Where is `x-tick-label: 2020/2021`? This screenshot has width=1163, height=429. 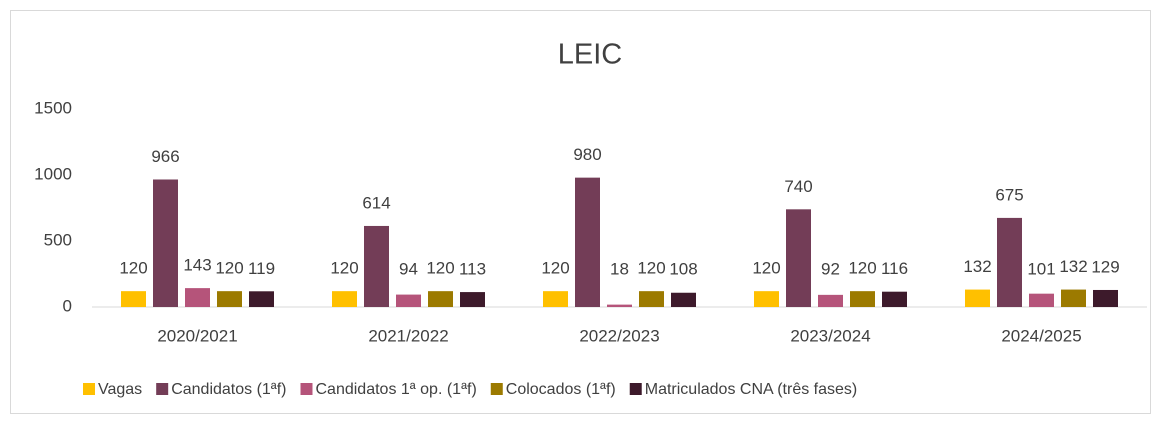
x-tick-label: 2020/2021 is located at coordinates (197, 335).